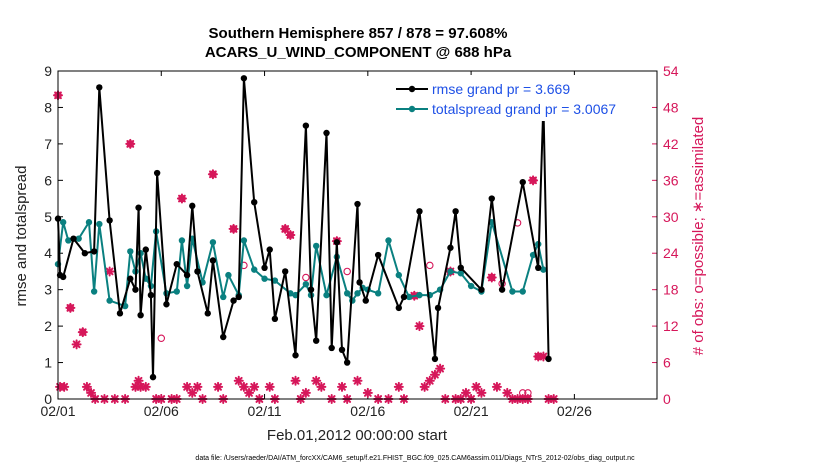 The height and width of the screenshot is (470, 830). What do you see at coordinates (367, 411) in the screenshot?
I see `x-tick-label: 02/16` at bounding box center [367, 411].